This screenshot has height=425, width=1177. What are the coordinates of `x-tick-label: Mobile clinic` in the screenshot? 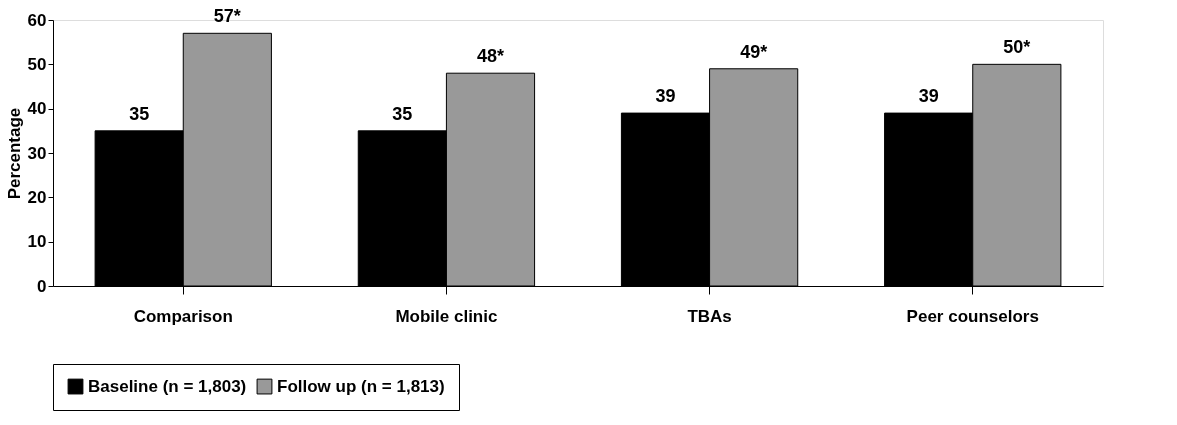 It's located at (446, 316).